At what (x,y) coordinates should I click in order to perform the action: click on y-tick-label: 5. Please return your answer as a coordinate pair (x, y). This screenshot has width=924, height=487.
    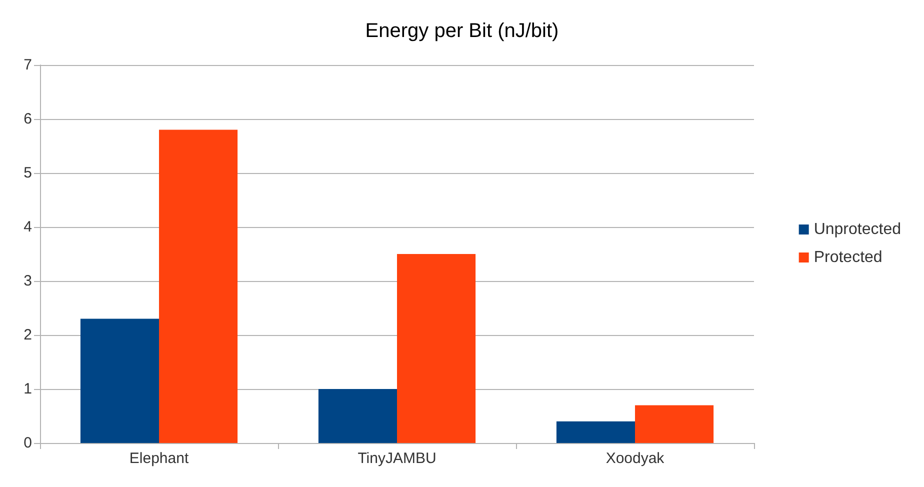
    Looking at the image, I should click on (28, 173).